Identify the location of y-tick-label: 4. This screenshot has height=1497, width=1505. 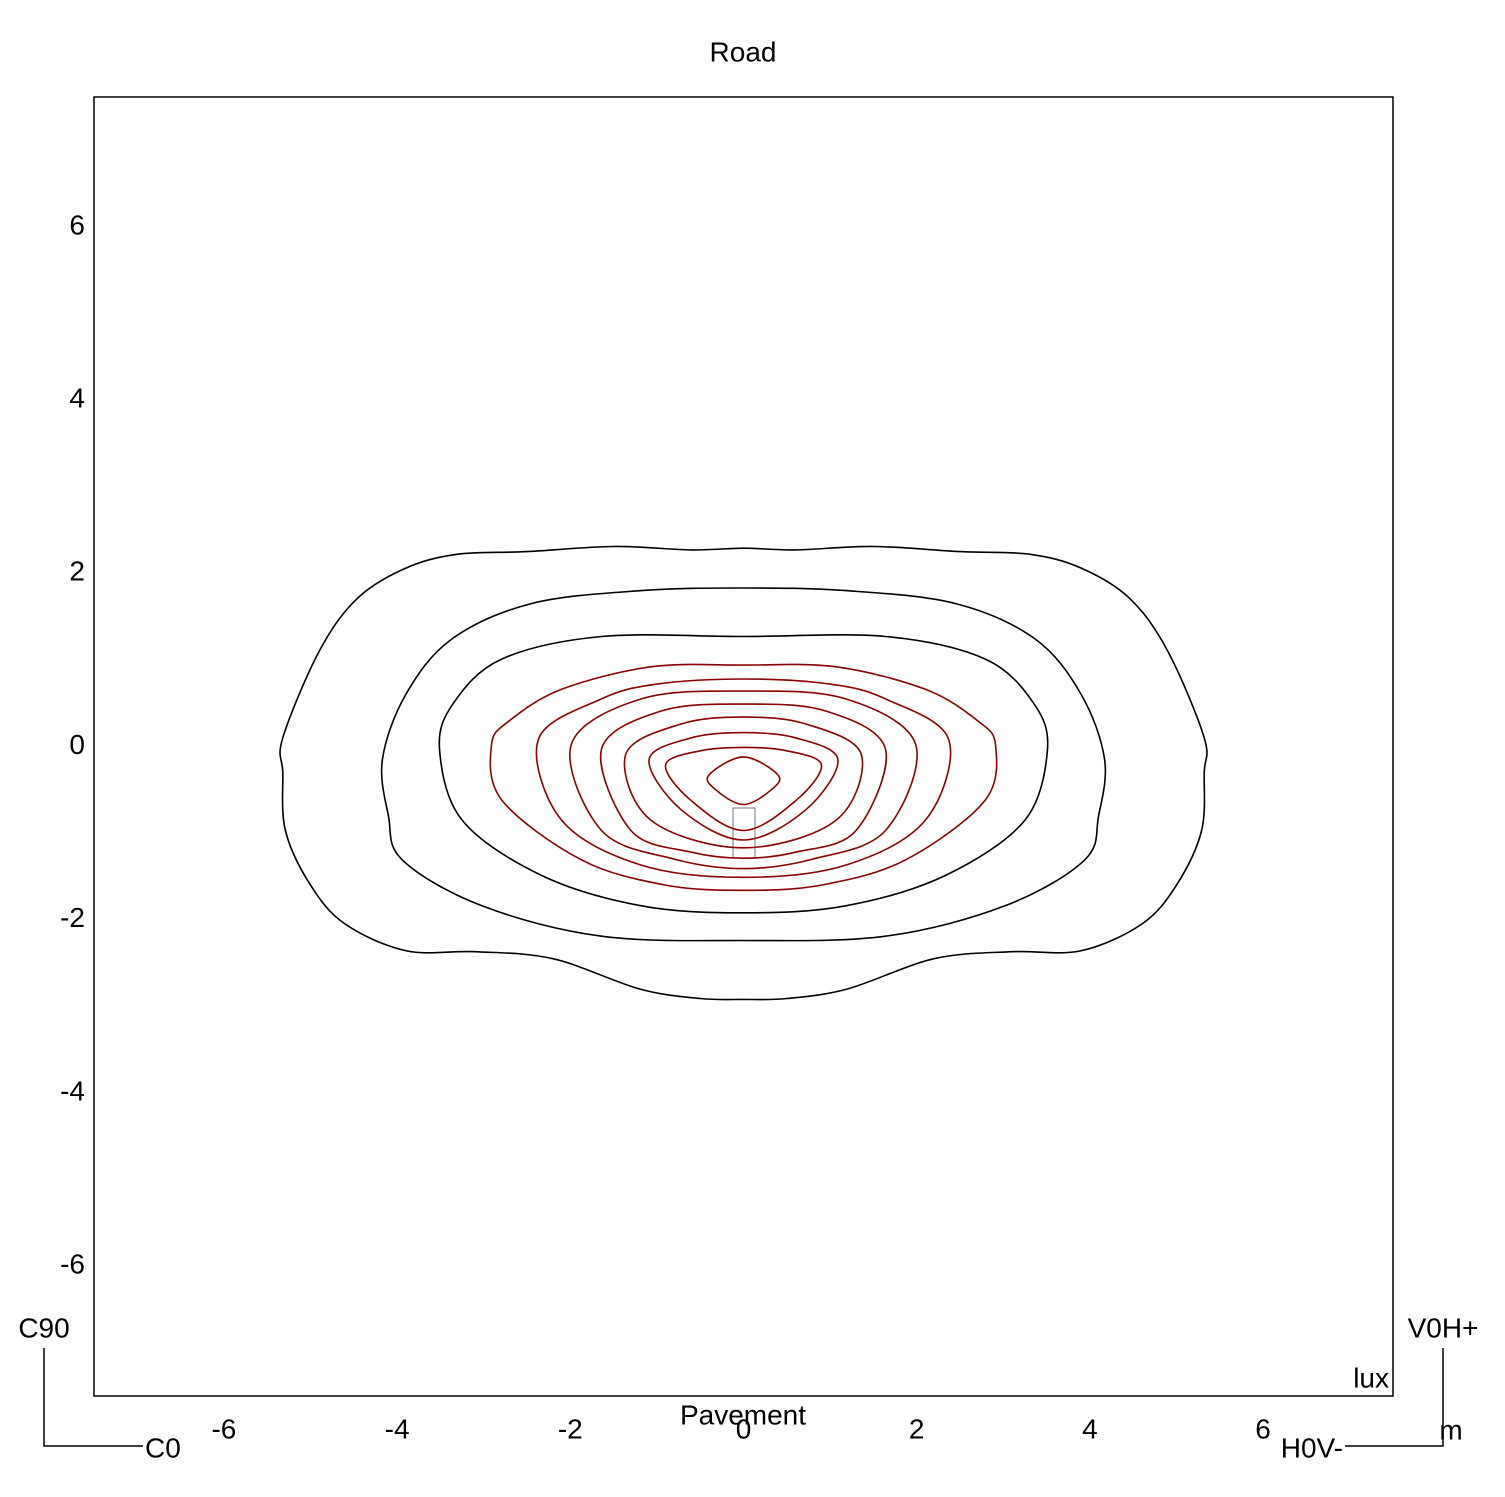
(77, 397).